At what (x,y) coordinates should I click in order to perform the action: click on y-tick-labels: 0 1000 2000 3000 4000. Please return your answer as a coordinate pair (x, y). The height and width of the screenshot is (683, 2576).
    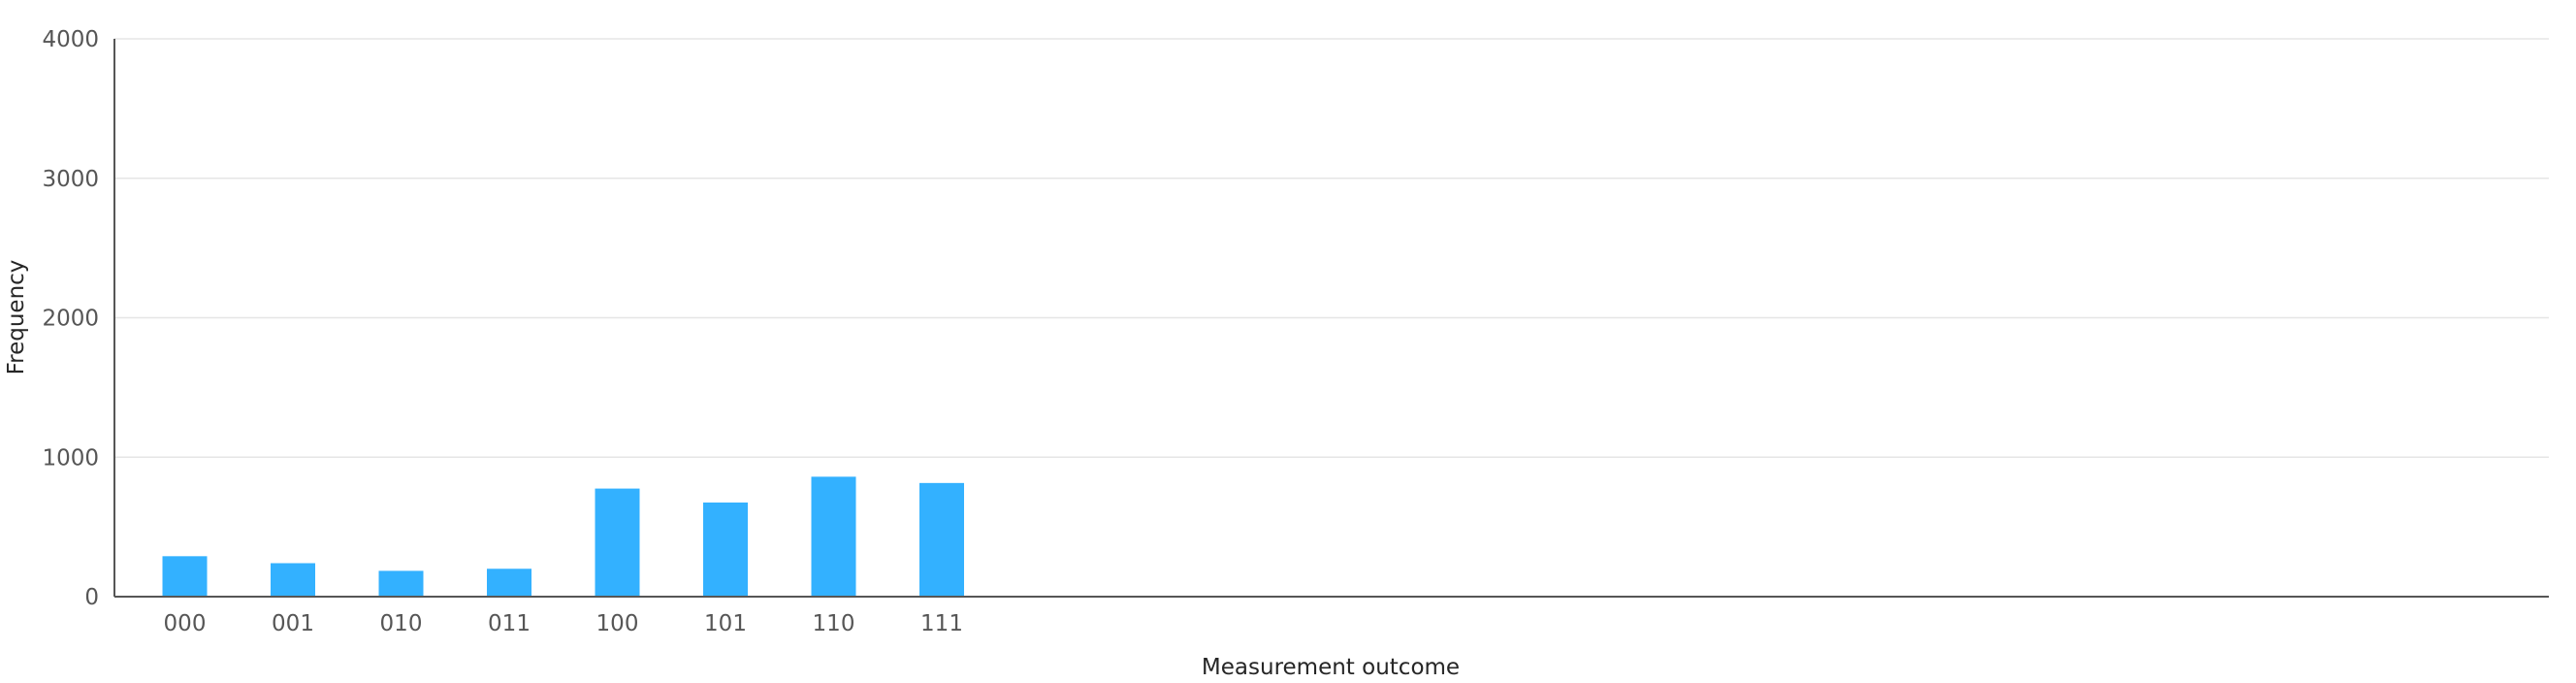
    Looking at the image, I should click on (70, 318).